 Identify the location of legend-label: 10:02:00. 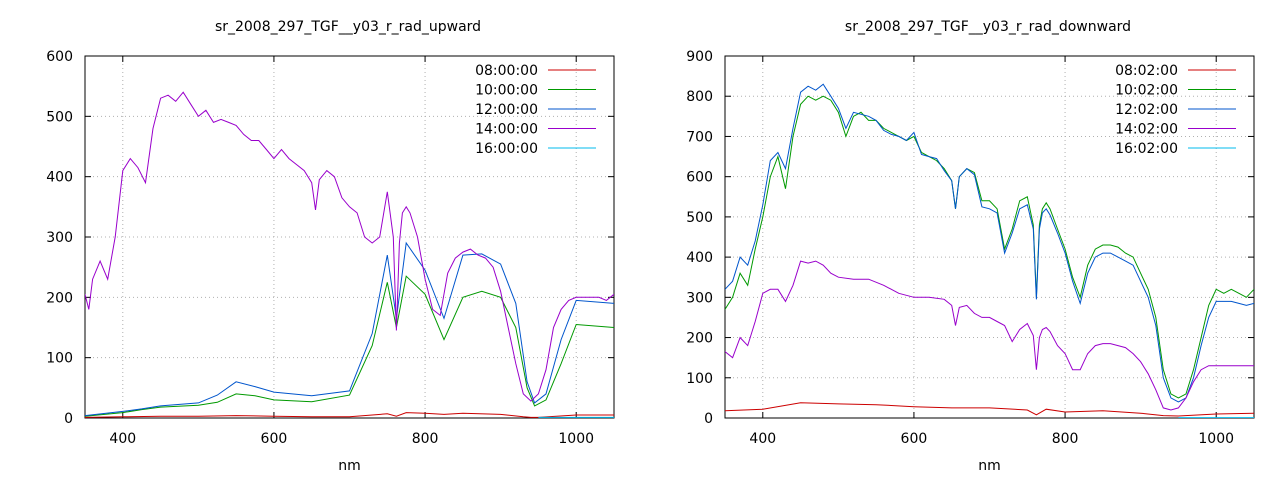
(1146, 91).